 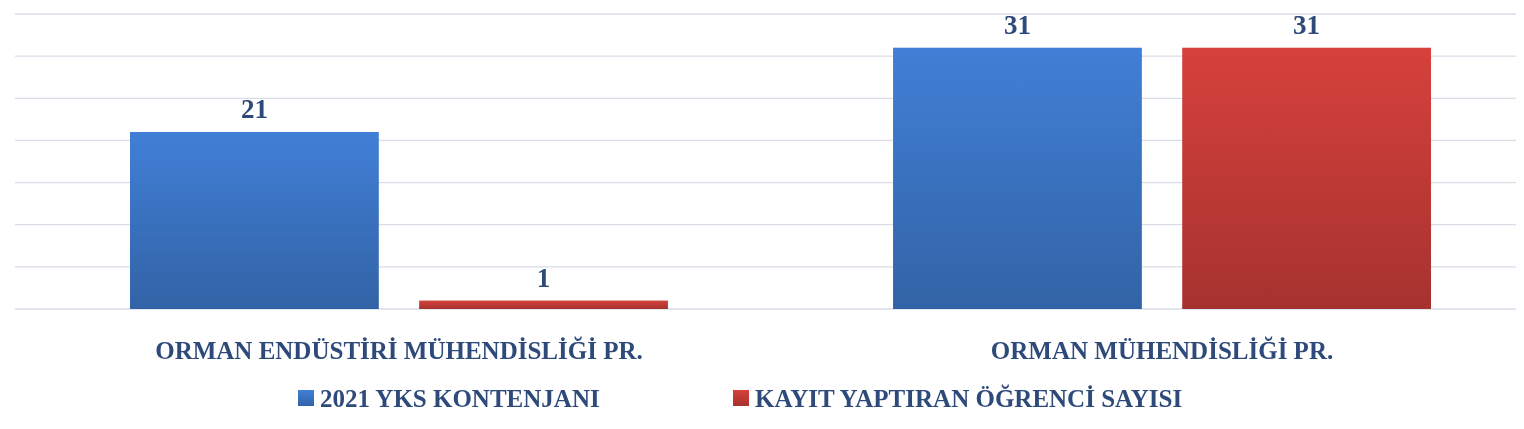 I want to click on legend-label: KAYIT YAPTIRAN ÖĞRENCİ SAYISI, so click(x=969, y=398).